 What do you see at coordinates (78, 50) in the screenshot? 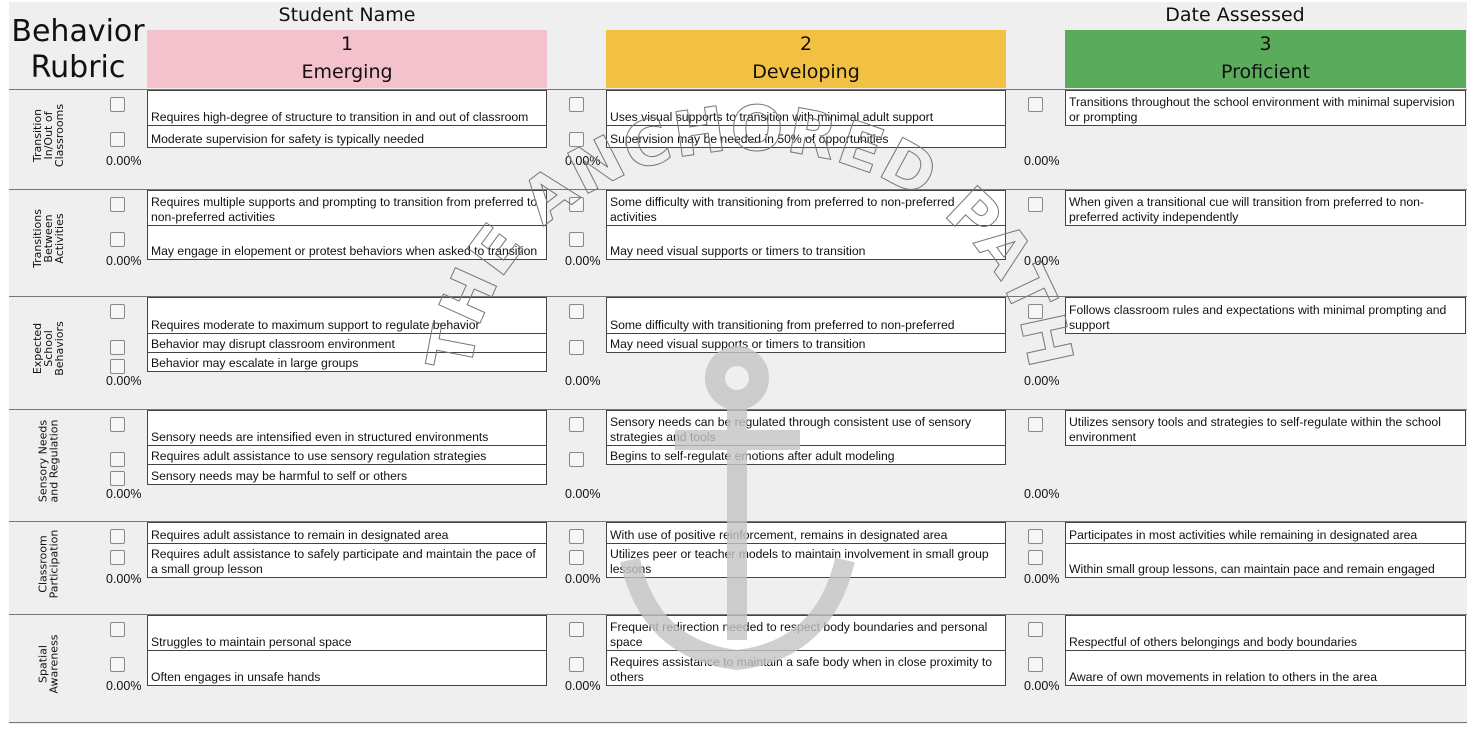
I see `rubric-title: Behavior Rubric` at bounding box center [78, 50].